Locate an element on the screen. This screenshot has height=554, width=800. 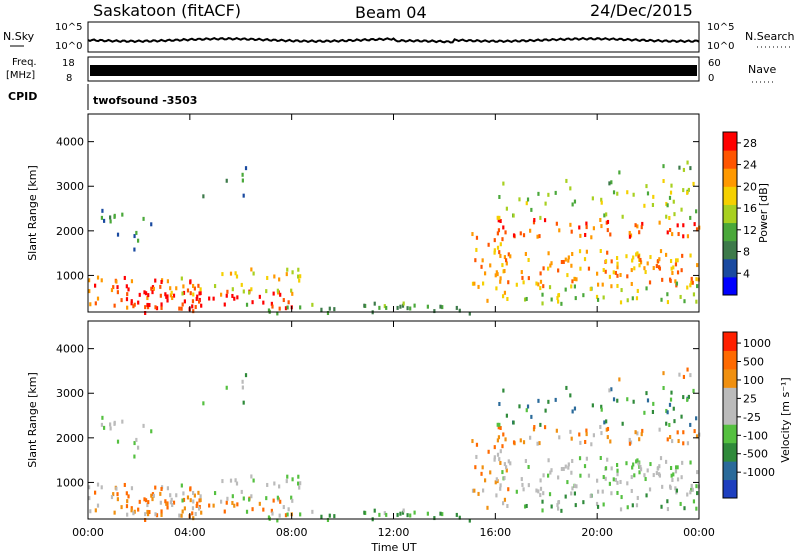
velocity-ylabel: Slant Range [km] is located at coordinates (32, 420).